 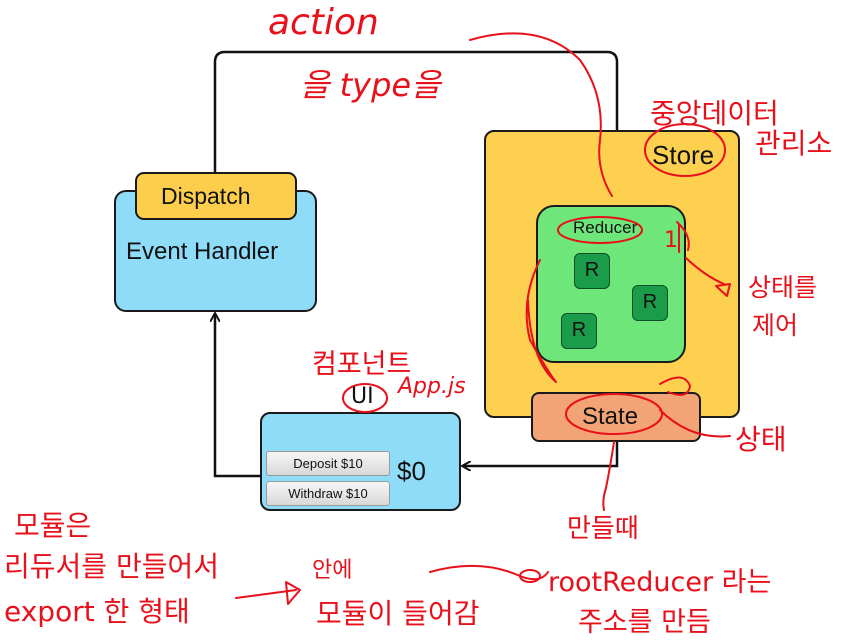 I want to click on action-curve, so click(x=541, y=114).